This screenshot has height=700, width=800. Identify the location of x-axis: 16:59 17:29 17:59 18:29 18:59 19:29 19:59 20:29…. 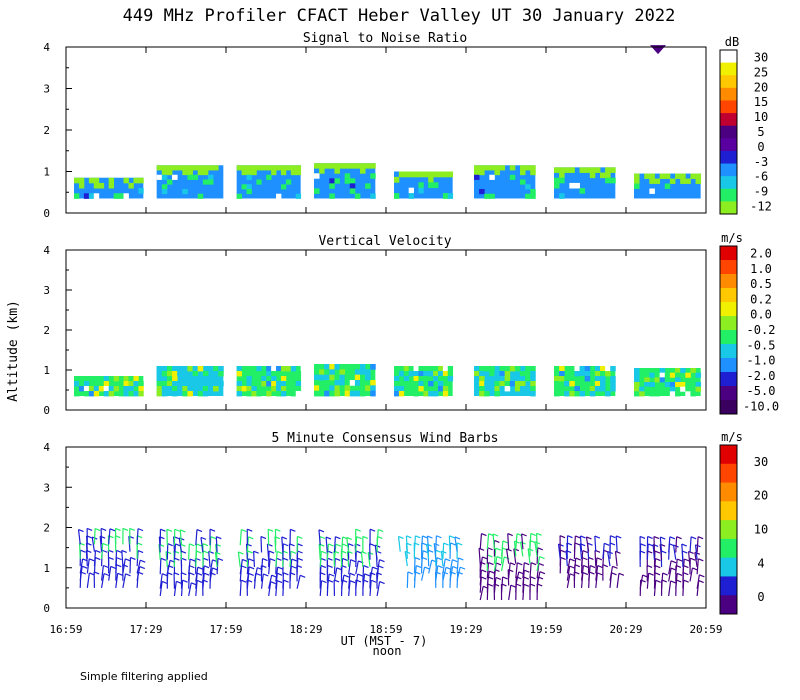
(385, 629).